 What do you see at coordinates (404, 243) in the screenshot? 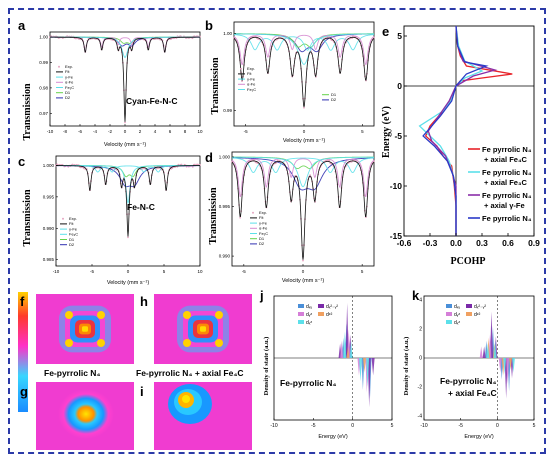
I see `x-tick-label: -0.6` at bounding box center [404, 243].